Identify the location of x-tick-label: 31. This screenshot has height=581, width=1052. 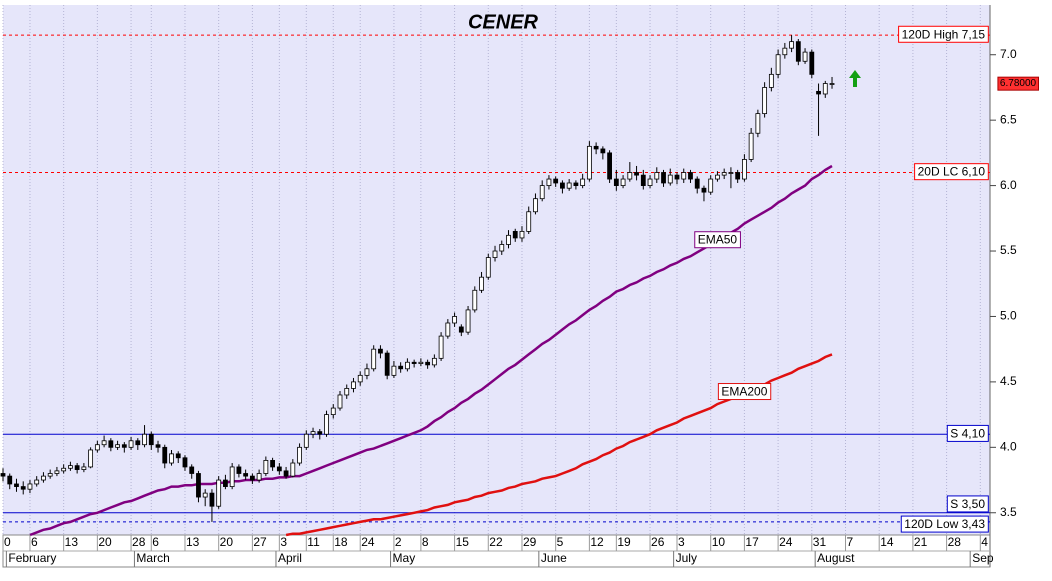
(820, 542).